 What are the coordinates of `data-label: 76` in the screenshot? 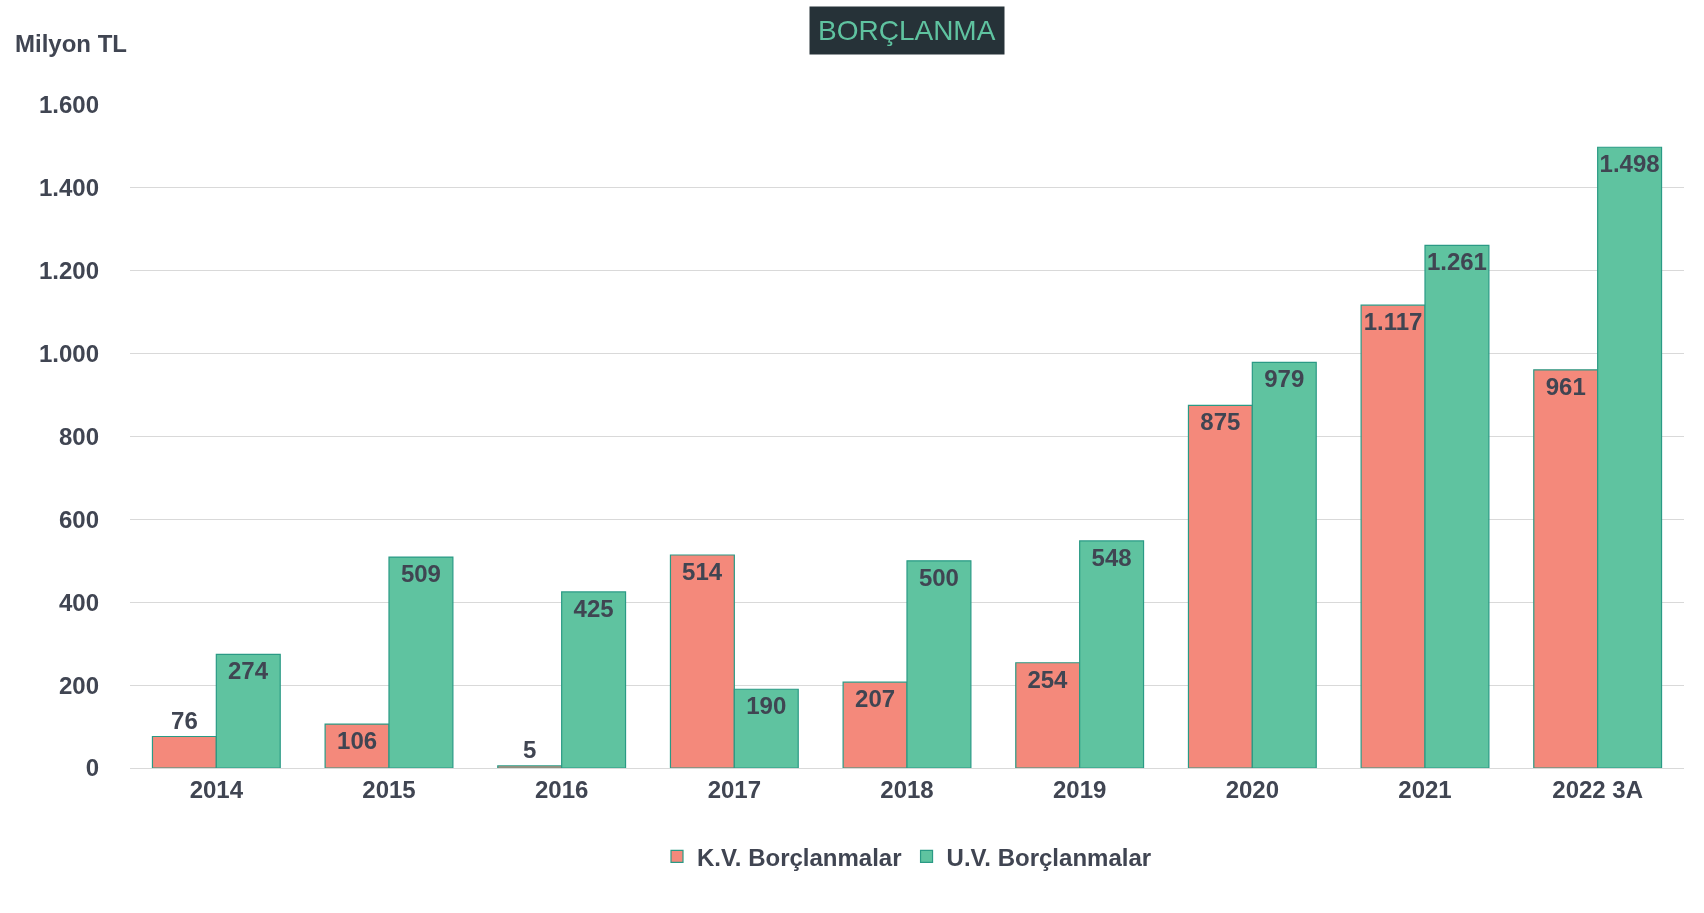 It's located at (184, 720).